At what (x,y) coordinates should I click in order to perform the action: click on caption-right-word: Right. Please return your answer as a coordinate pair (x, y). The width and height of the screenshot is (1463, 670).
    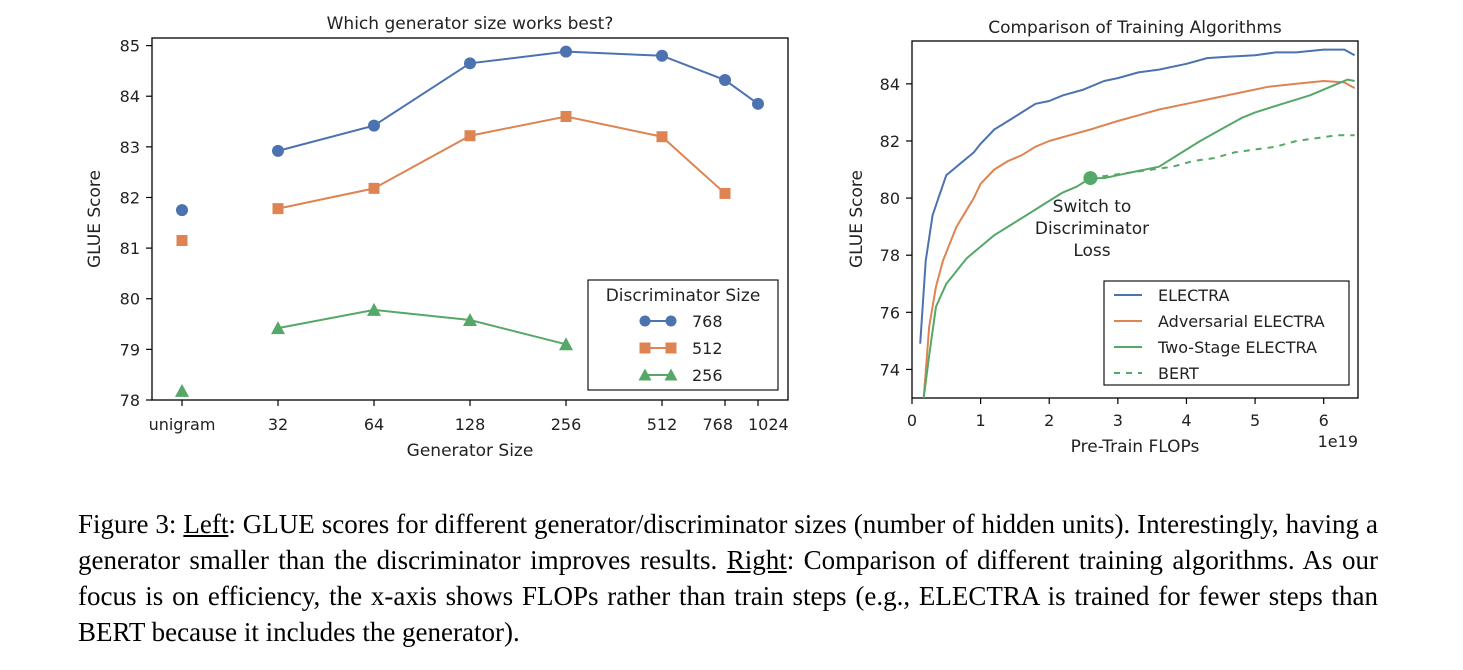
    Looking at the image, I should click on (756, 560).